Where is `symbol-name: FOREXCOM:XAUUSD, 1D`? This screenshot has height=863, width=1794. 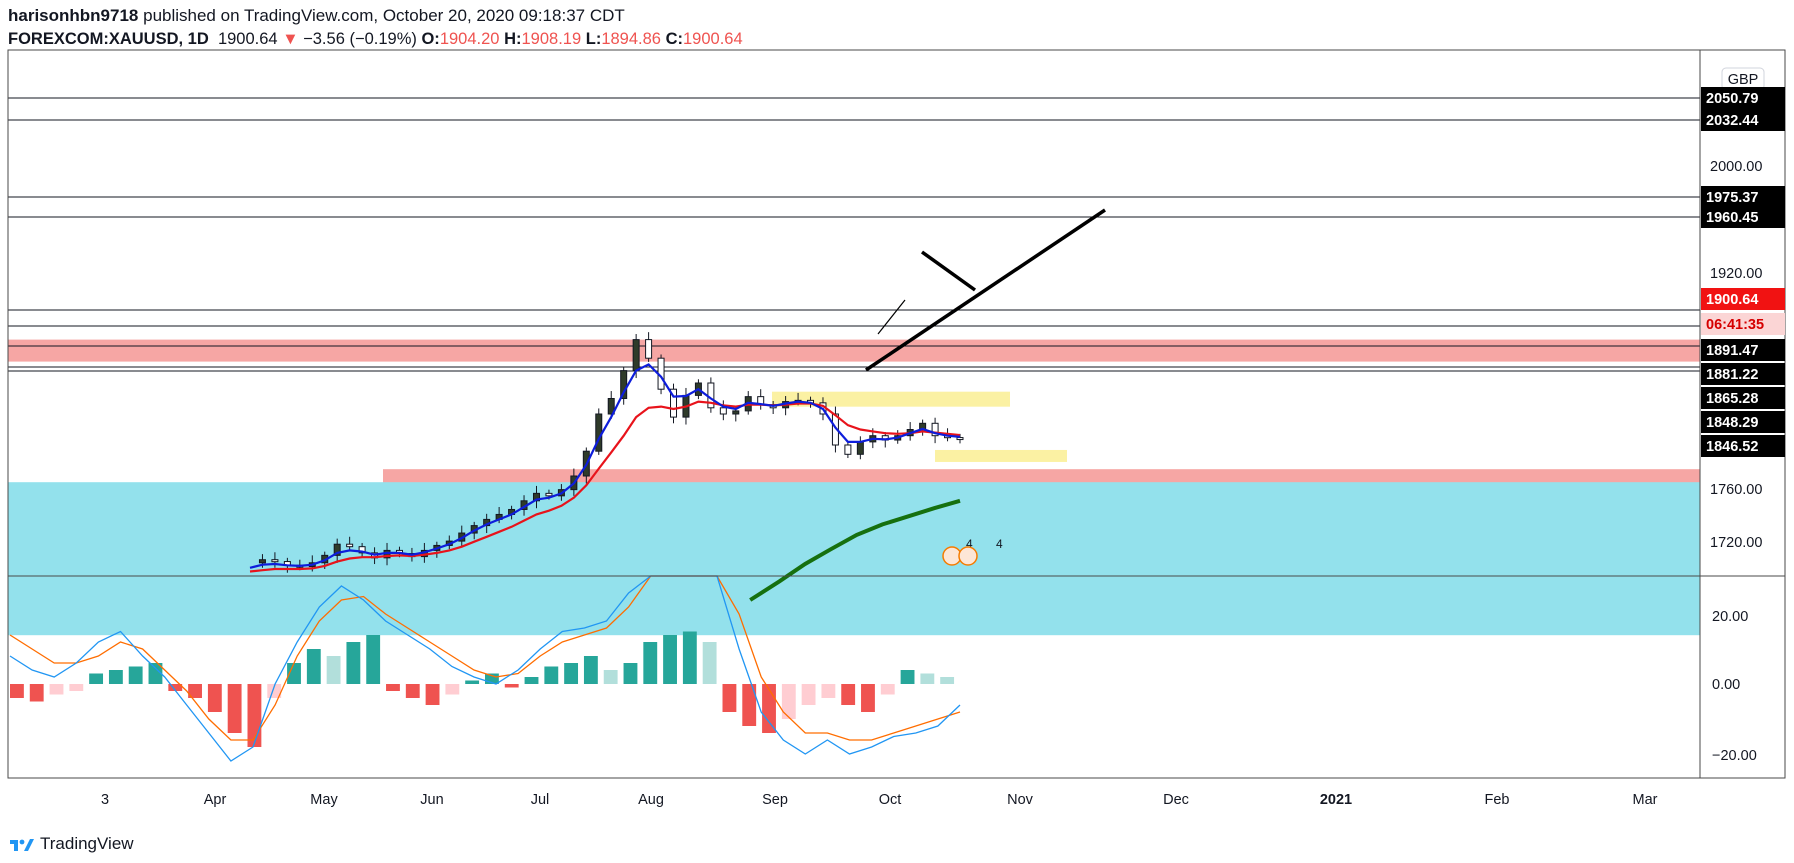
symbol-name: FOREXCOM:XAUUSD, 1D is located at coordinates (108, 39).